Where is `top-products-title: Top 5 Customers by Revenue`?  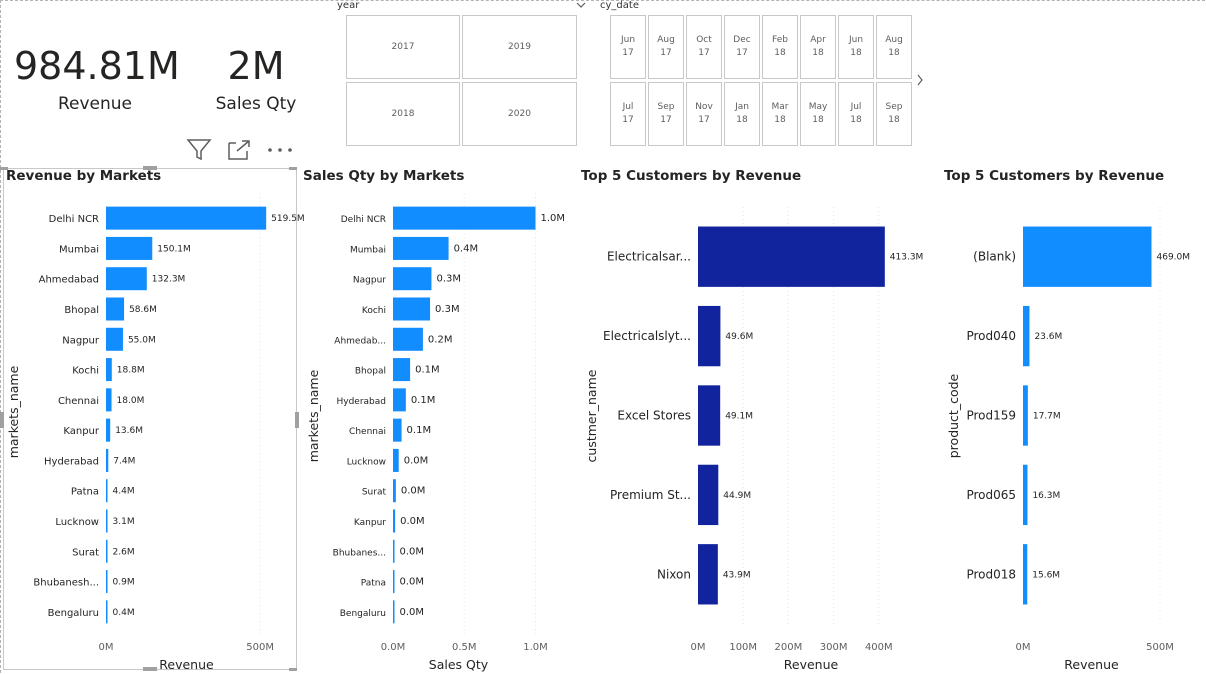 top-products-title: Top 5 Customers by Revenue is located at coordinates (1054, 176).